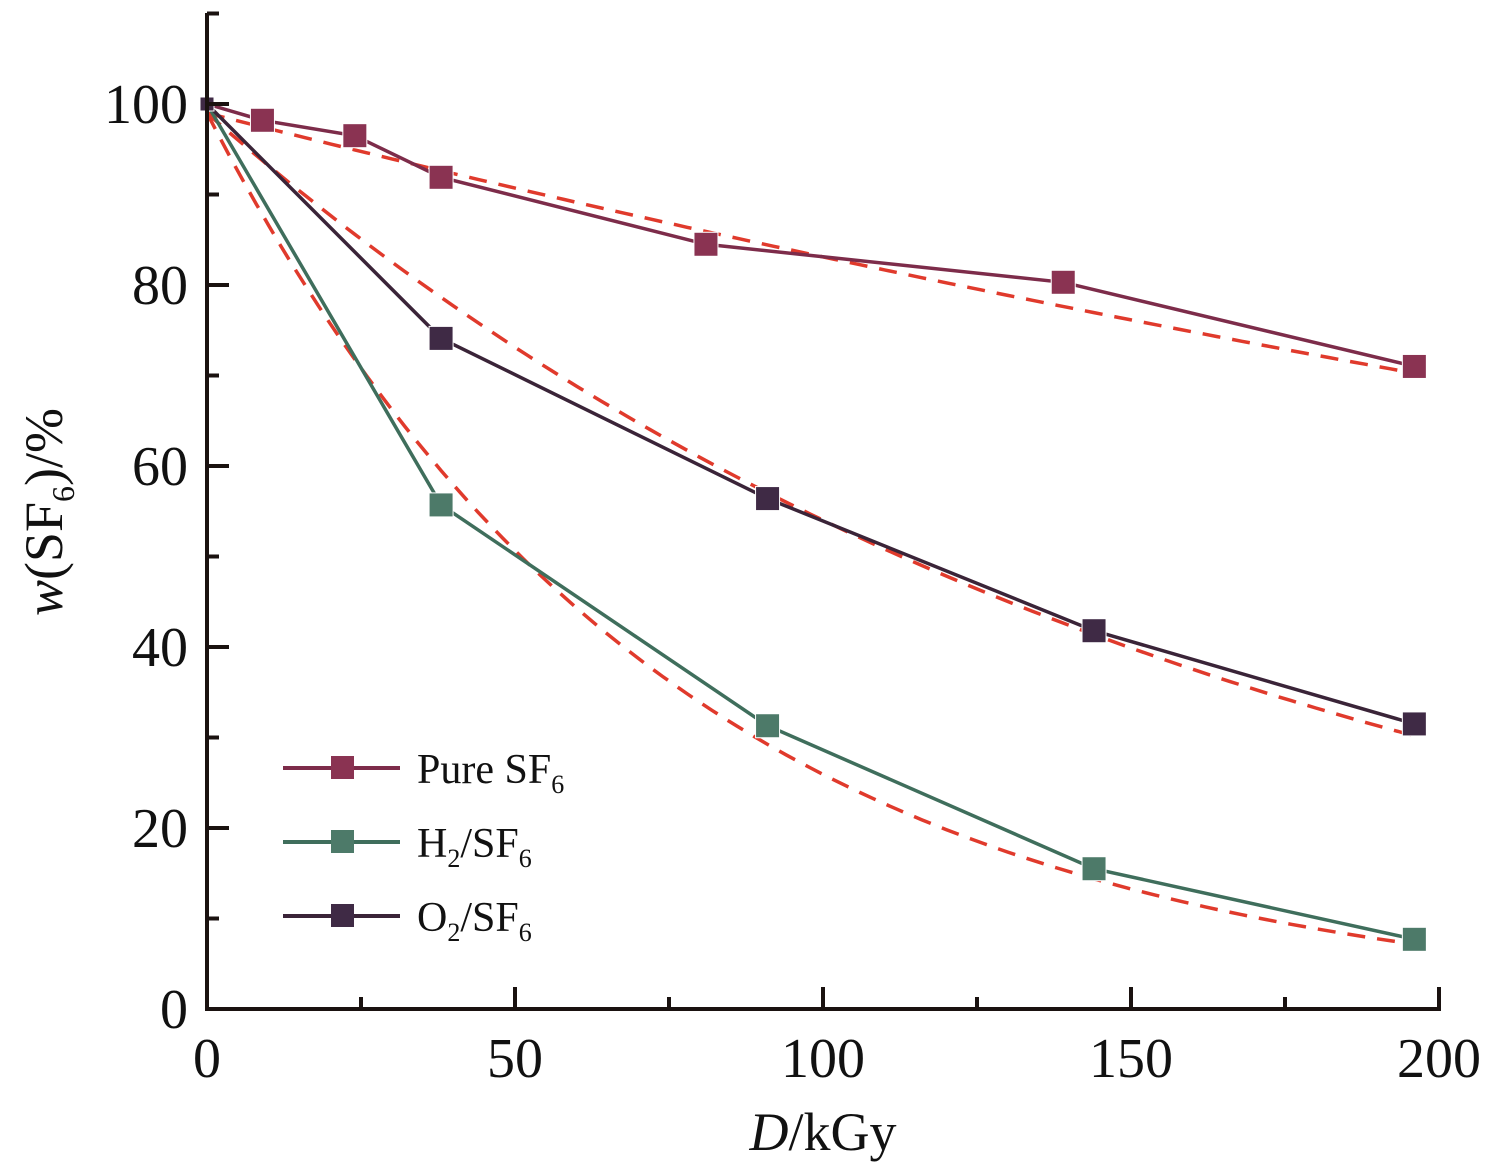 This screenshot has width=1500, height=1173. I want to click on y-tick-label: 60, so click(160, 467).